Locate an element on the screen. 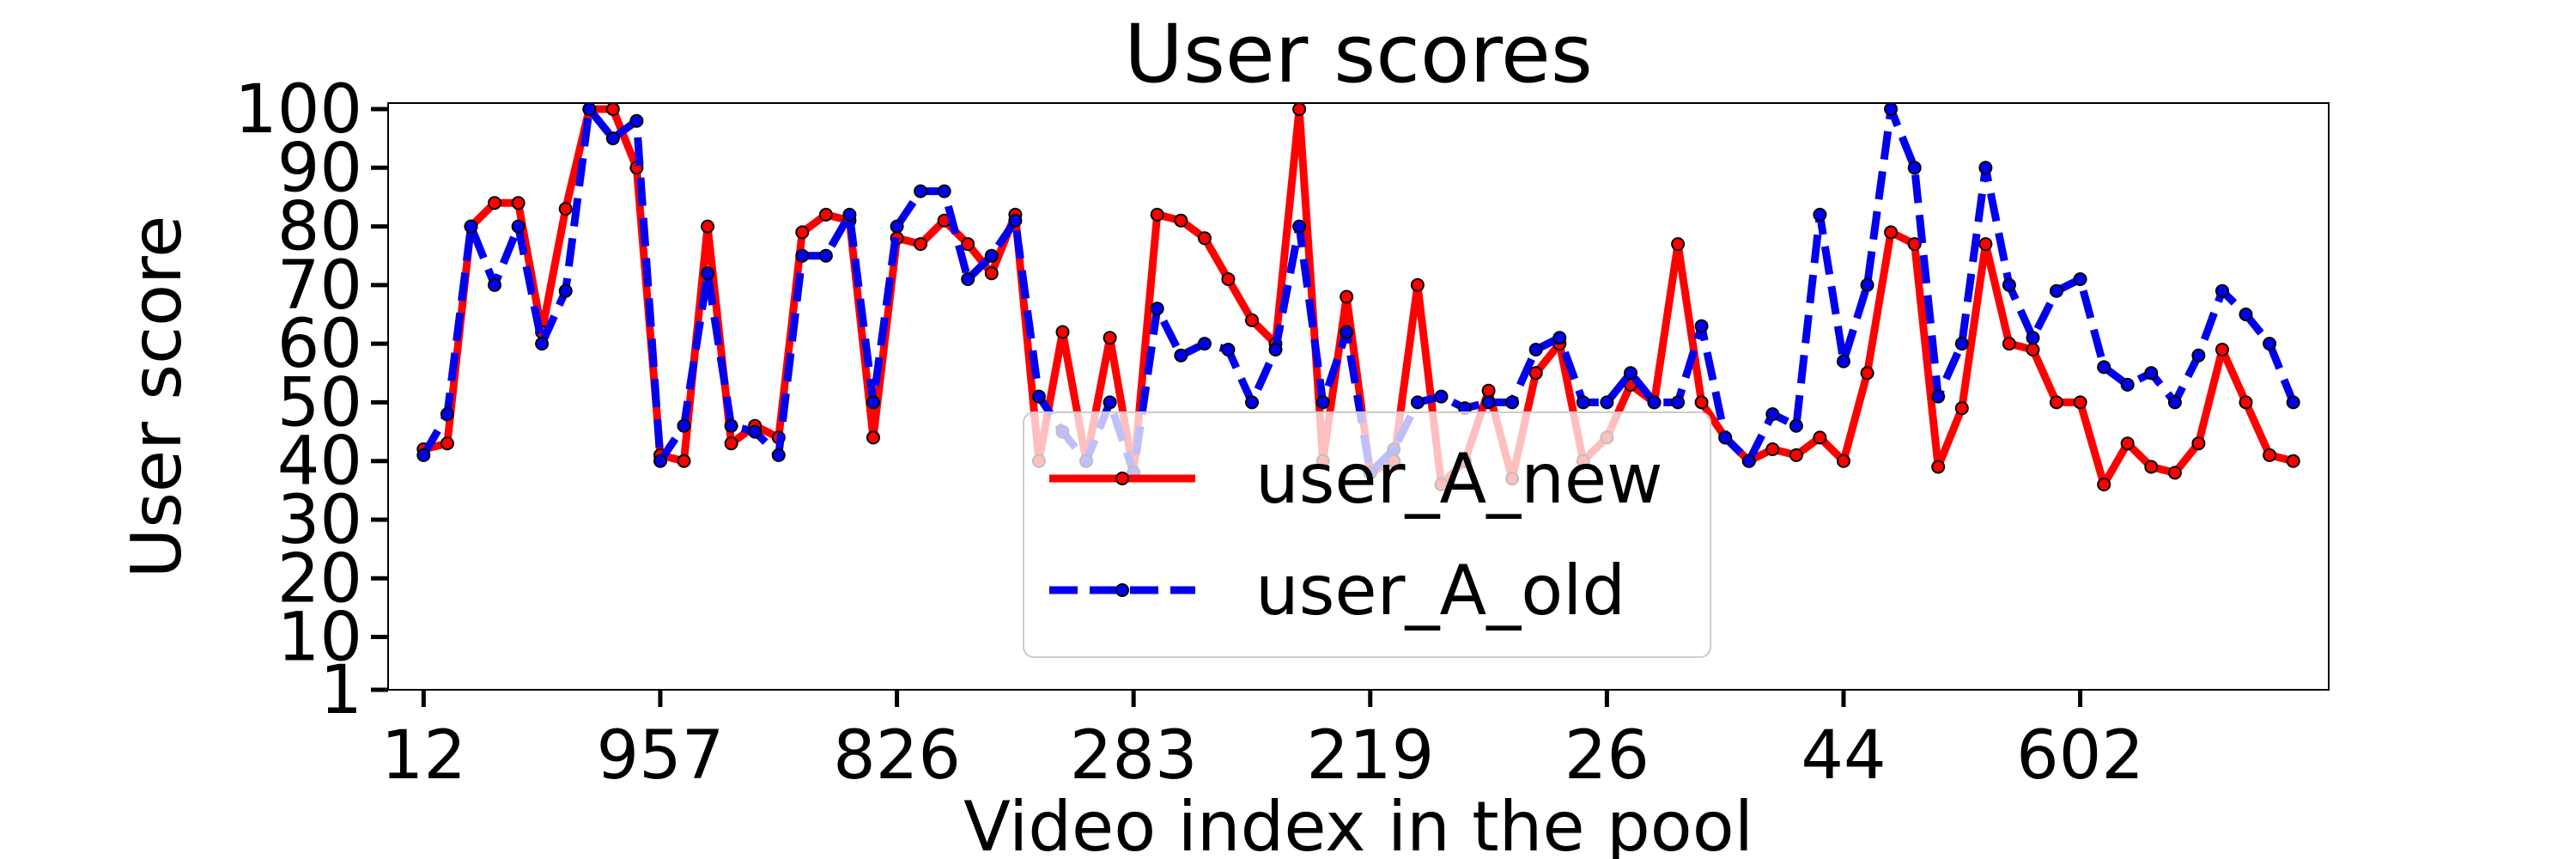 The image size is (2576, 859). y-tick-label-50: 50 is located at coordinates (319, 403).